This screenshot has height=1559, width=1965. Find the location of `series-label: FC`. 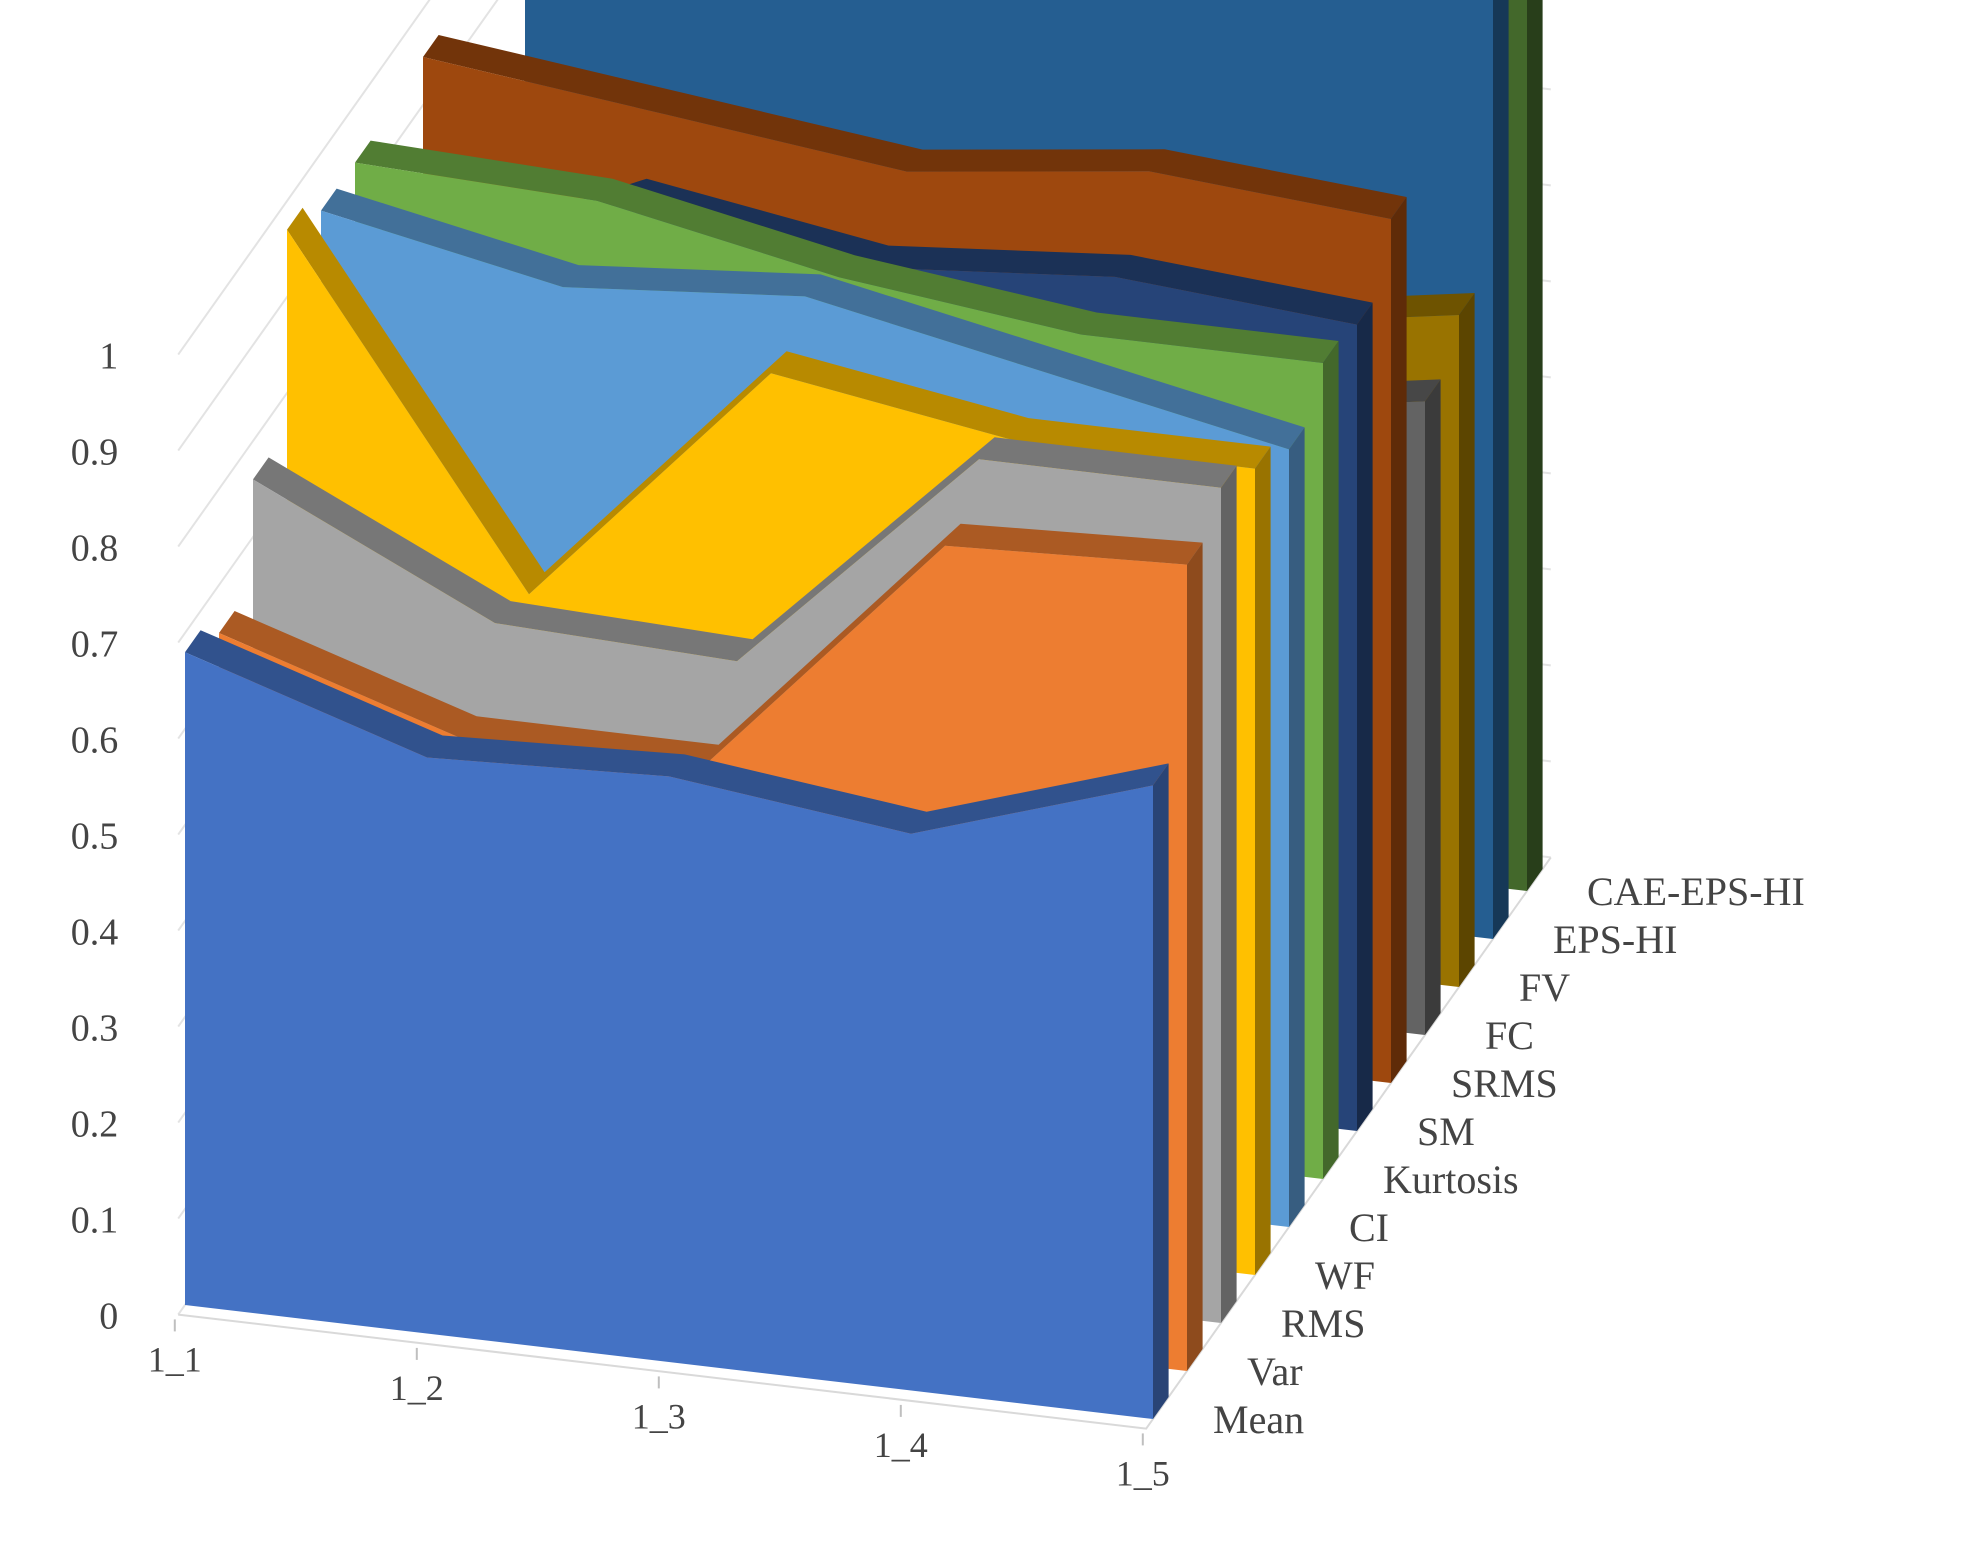

series-label: FC is located at coordinates (1509, 1035).